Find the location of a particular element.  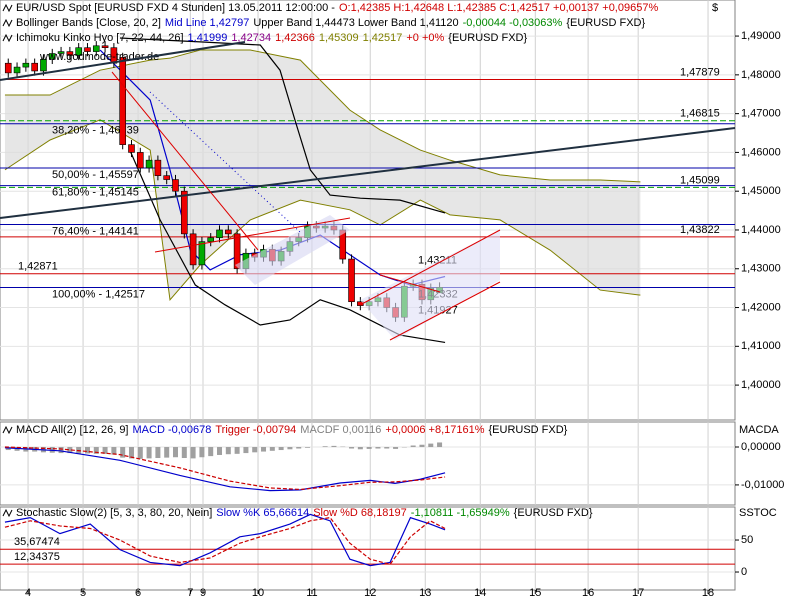

x-tick-label: 15 is located at coordinates (535, 593).